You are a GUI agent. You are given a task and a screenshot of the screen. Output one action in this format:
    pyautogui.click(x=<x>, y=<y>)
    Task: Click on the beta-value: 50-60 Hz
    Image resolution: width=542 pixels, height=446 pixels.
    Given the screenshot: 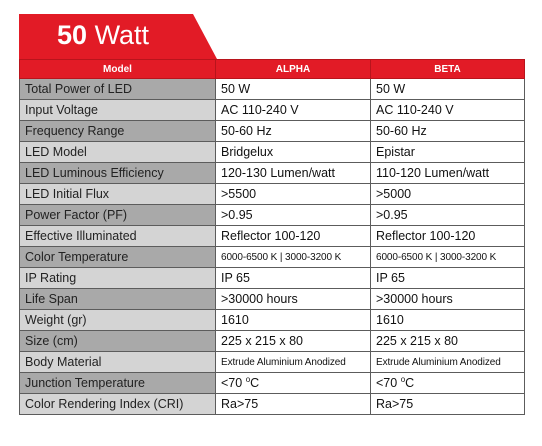 What is the action you would take?
    pyautogui.click(x=447, y=131)
    